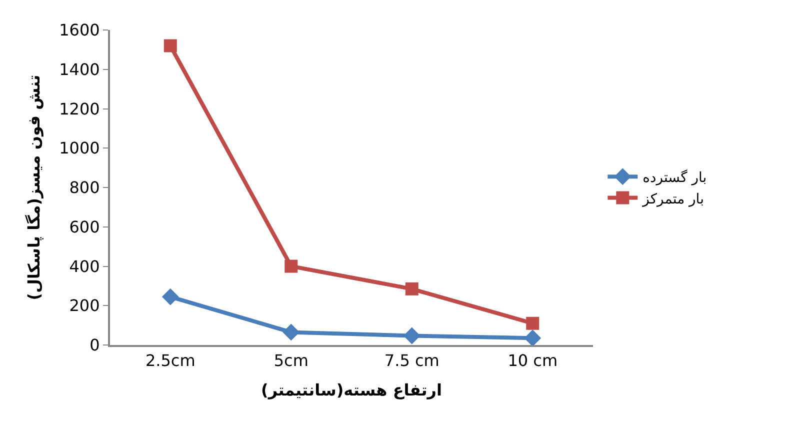 This screenshot has width=793, height=445. Describe the element at coordinates (291, 360) in the screenshot. I see `x-tick-label: 5cm` at that location.